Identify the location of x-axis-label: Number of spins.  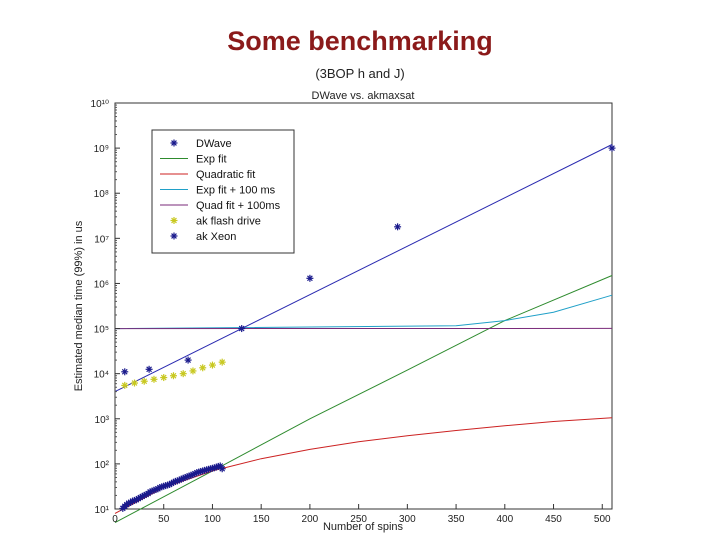
(363, 527).